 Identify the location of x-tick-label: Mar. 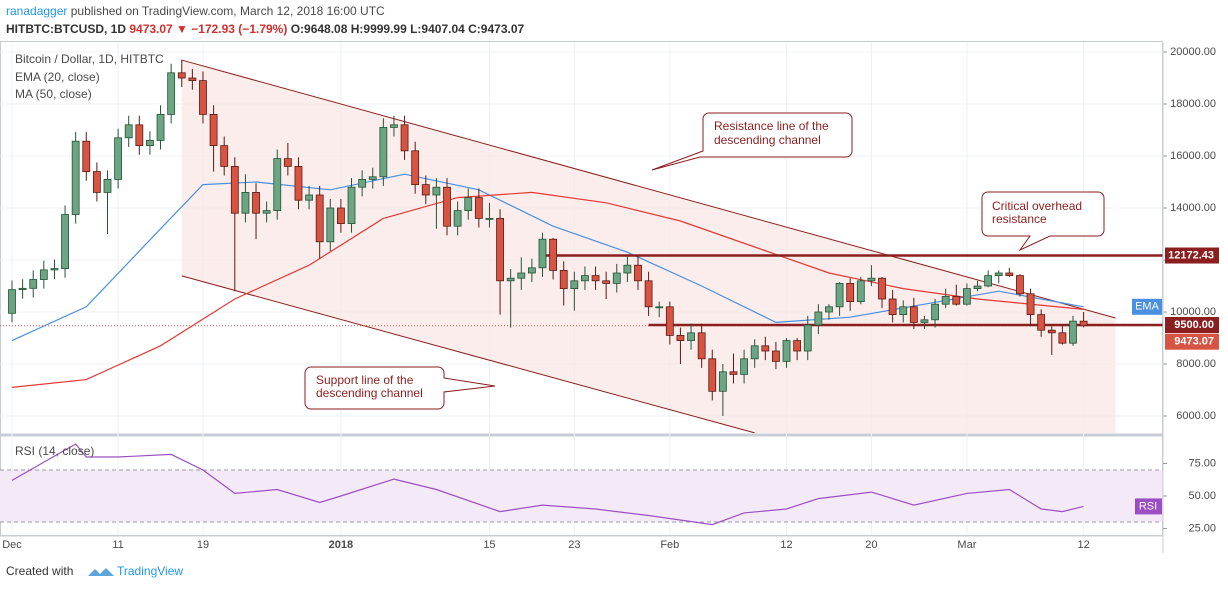
(966, 545).